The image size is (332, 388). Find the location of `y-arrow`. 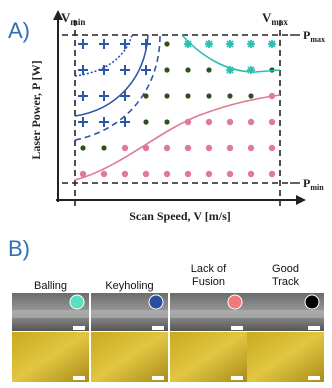

y-arrow is located at coordinates (58, 15).